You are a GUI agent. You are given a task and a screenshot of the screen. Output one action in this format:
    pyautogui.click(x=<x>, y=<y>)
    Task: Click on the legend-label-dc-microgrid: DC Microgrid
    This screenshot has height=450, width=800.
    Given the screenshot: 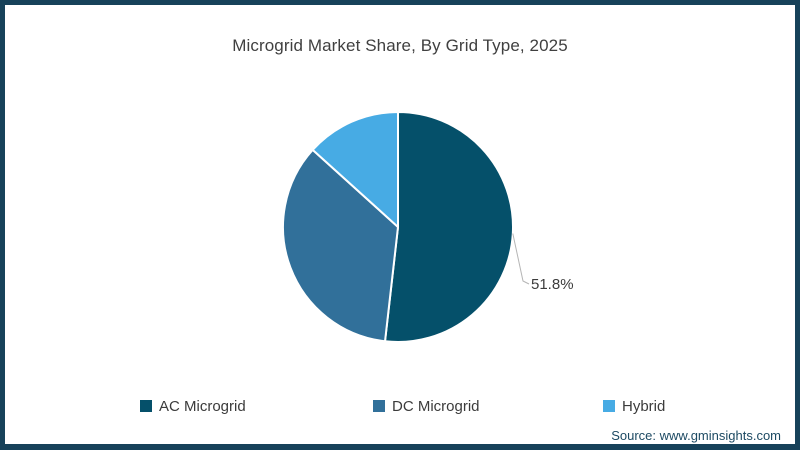 What is the action you would take?
    pyautogui.click(x=436, y=406)
    